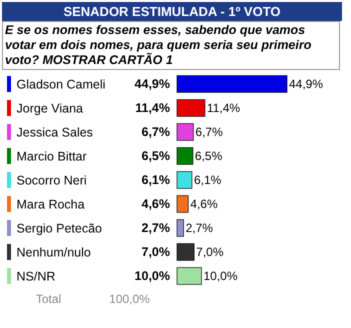 This screenshot has height=328, width=351. I want to click on data-label: 7,0%, so click(156, 252).